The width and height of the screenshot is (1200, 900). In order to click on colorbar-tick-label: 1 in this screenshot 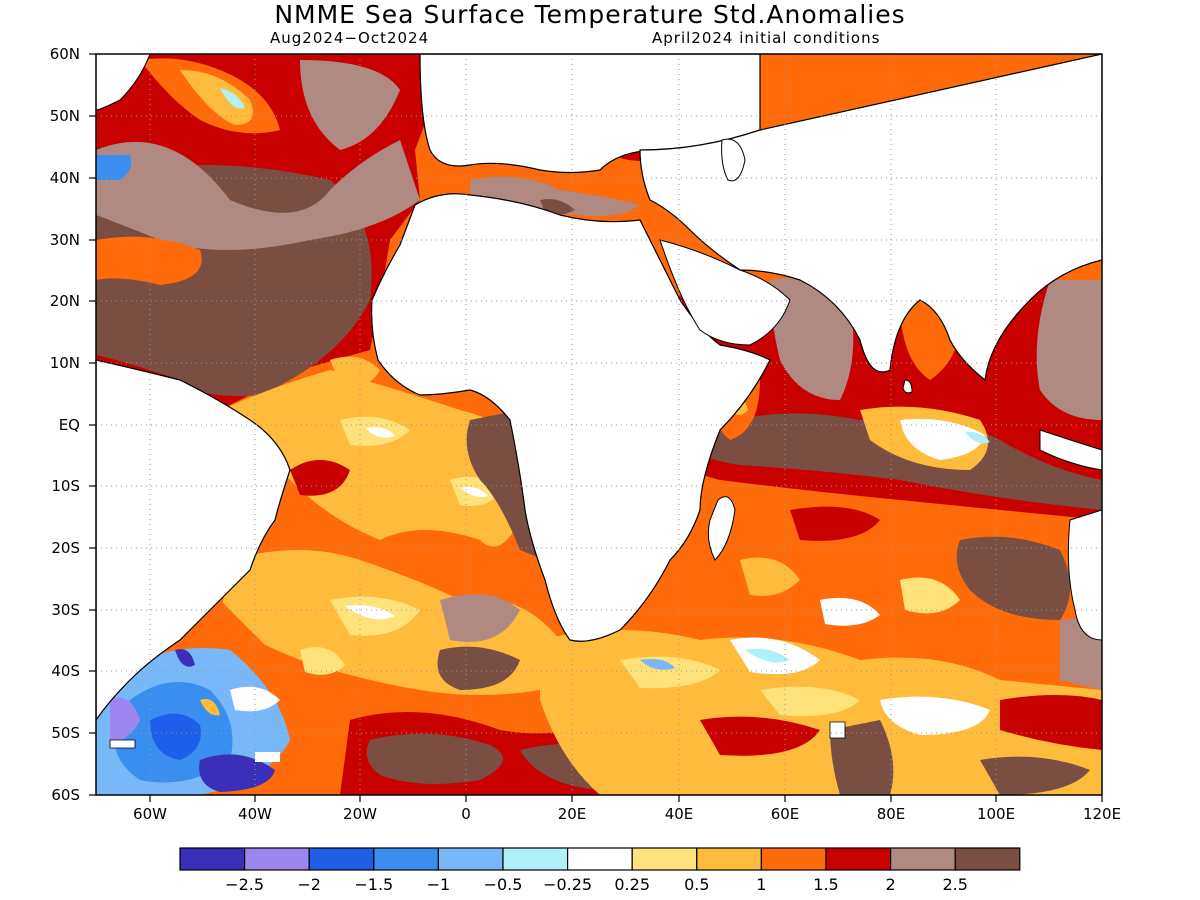, I will do `click(761, 884)`.